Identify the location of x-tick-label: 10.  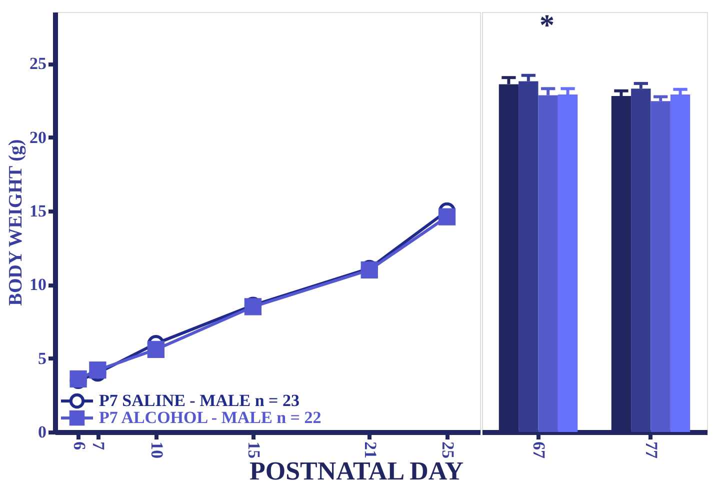
(156, 450).